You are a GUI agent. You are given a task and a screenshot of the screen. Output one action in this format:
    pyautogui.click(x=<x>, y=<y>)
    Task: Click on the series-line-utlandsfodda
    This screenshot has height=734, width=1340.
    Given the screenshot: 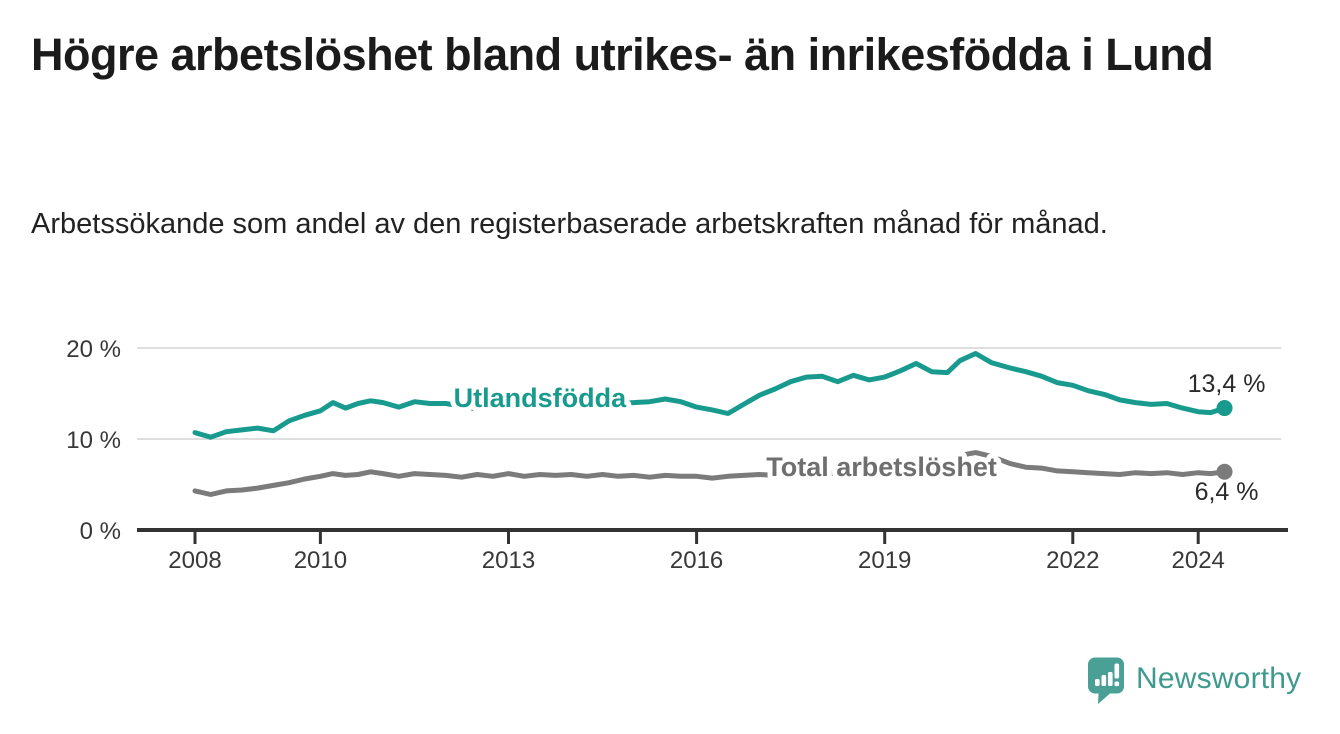 What is the action you would take?
    pyautogui.click(x=709, y=395)
    